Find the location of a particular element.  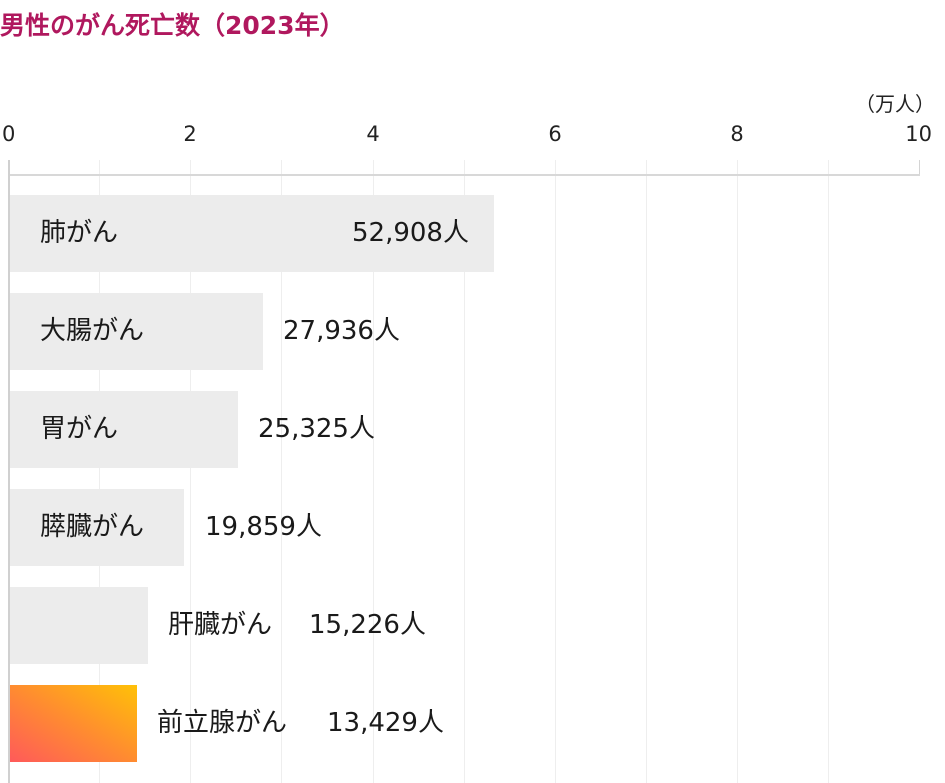

bar-colorectal is located at coordinates (136, 331).